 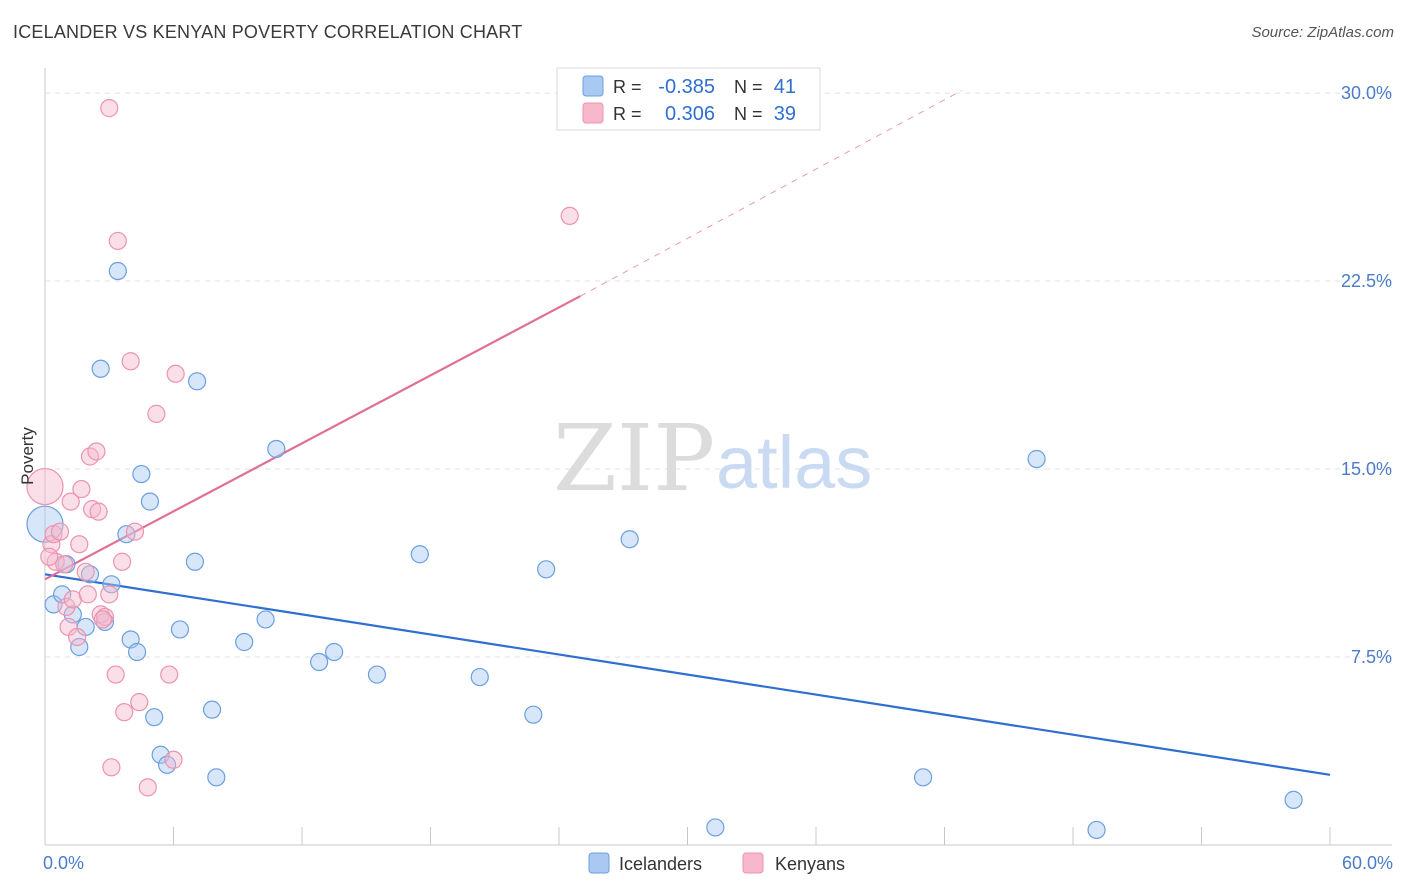 What do you see at coordinates (627, 87) in the screenshot?
I see `r-label-icelanders: R =` at bounding box center [627, 87].